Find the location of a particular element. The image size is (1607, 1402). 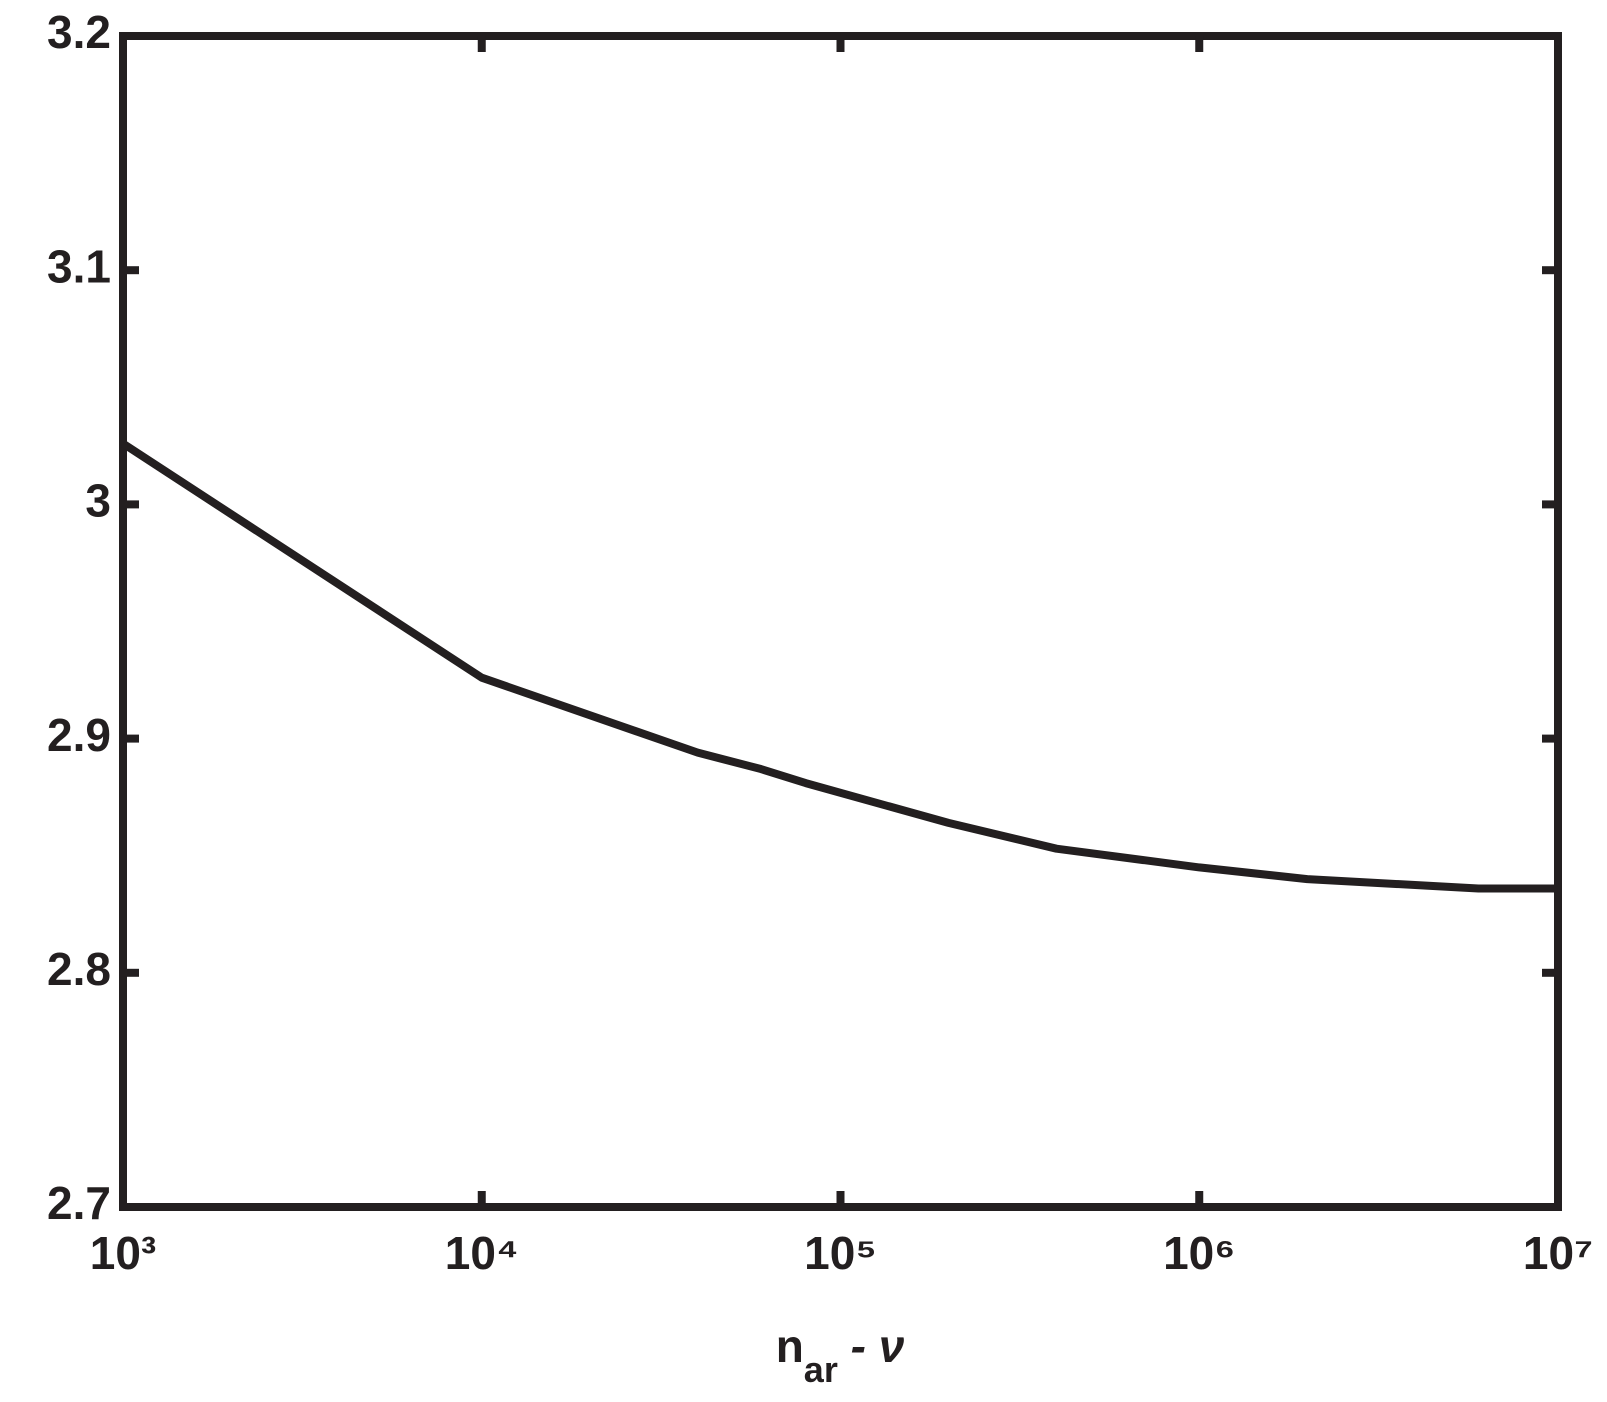

x-tick-label: 10³ is located at coordinates (123, 1253).